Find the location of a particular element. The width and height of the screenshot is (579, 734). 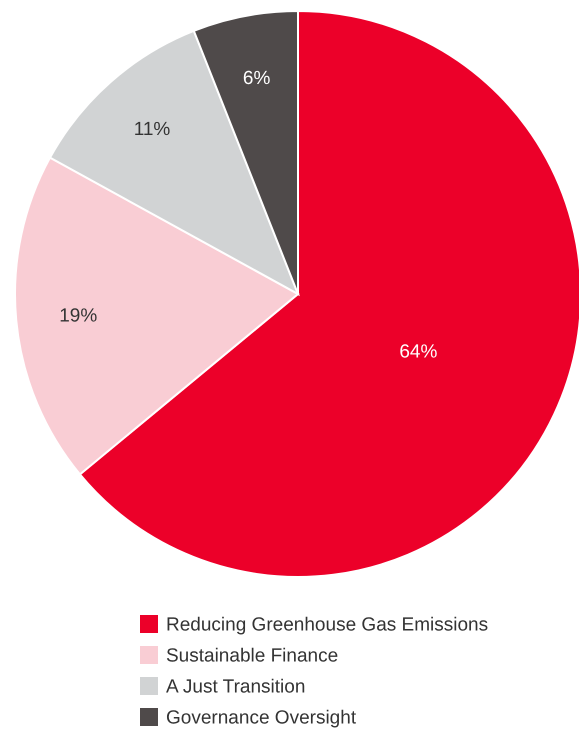

legend-label: Sustainable Finance is located at coordinates (252, 656).